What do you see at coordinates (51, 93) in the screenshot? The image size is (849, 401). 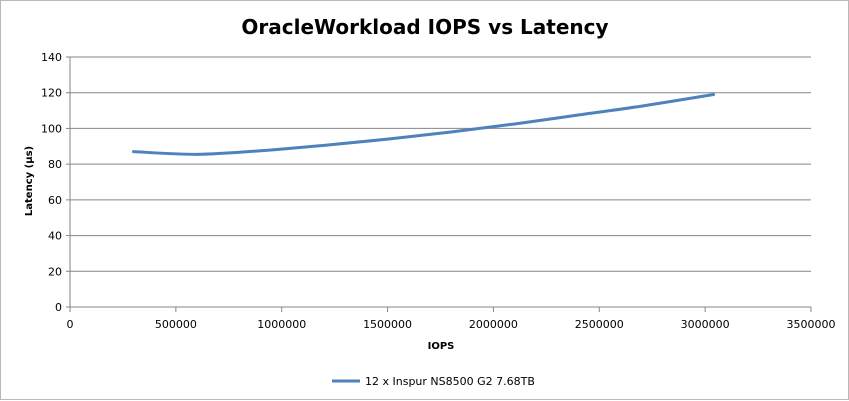 I see `y-tick-label: 120` at bounding box center [51, 93].